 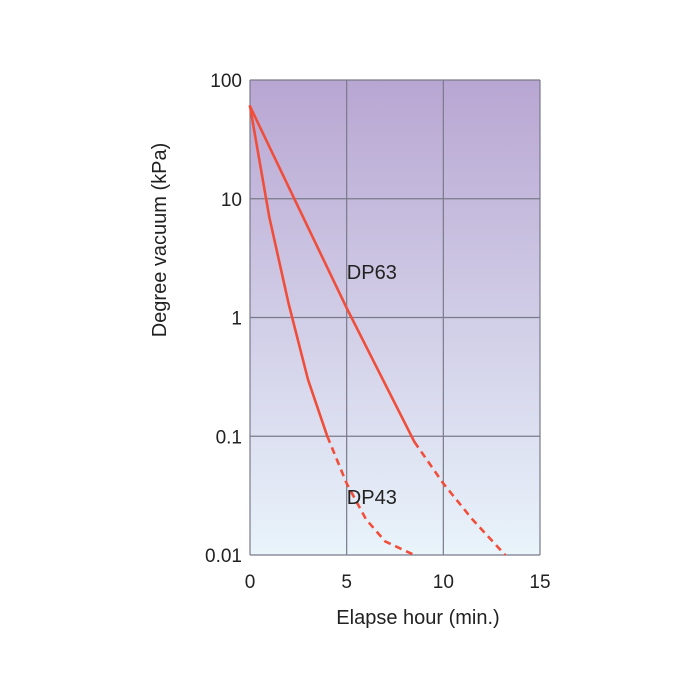 What do you see at coordinates (417, 618) in the screenshot?
I see `x-axis-label: Elapse hour (min.)` at bounding box center [417, 618].